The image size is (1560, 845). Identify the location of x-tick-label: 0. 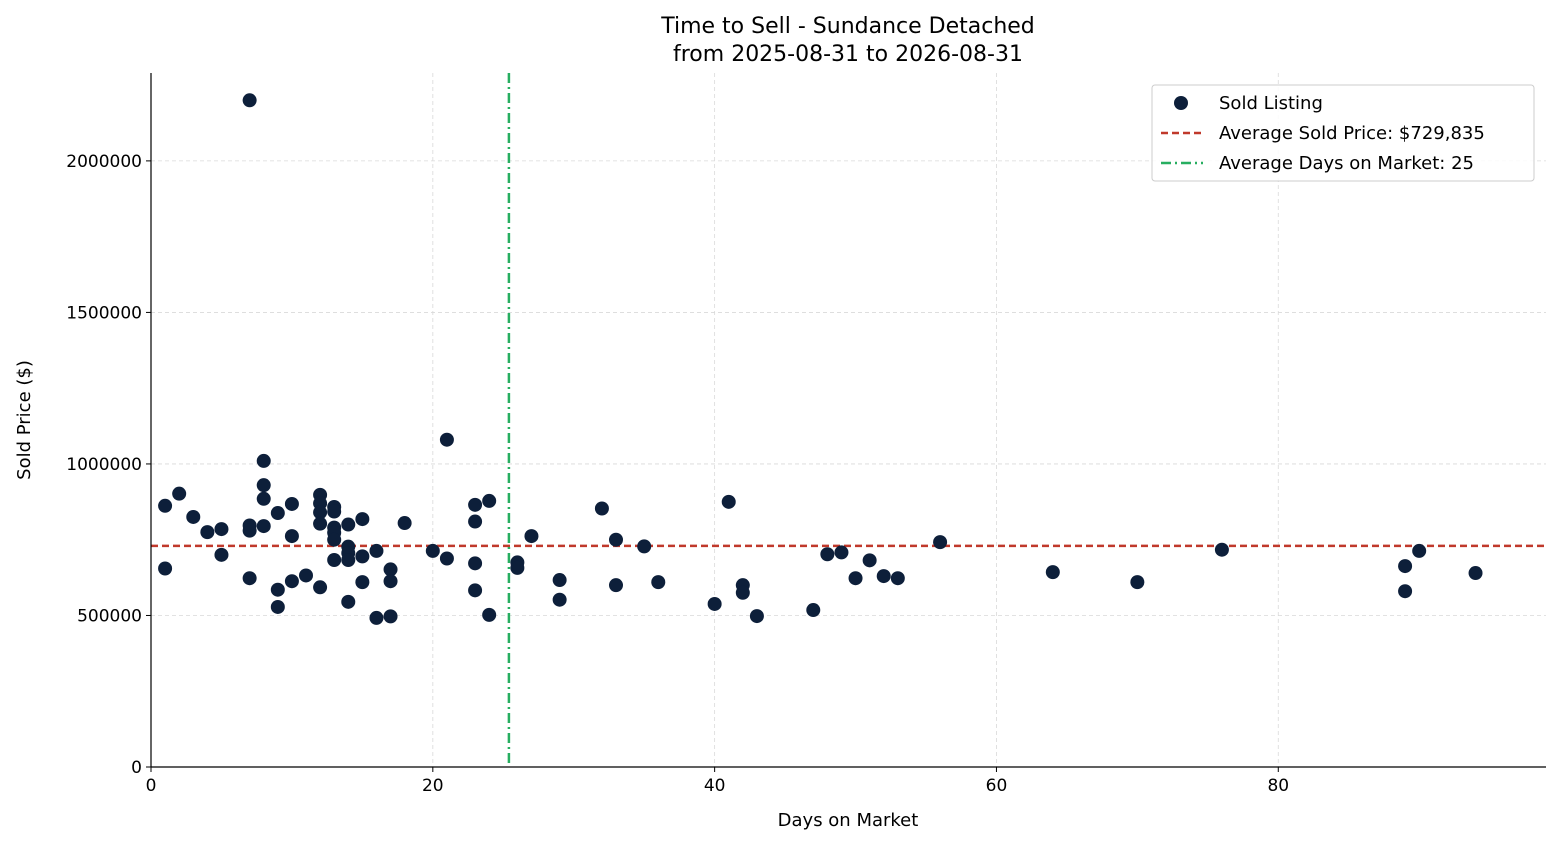
(151, 786).